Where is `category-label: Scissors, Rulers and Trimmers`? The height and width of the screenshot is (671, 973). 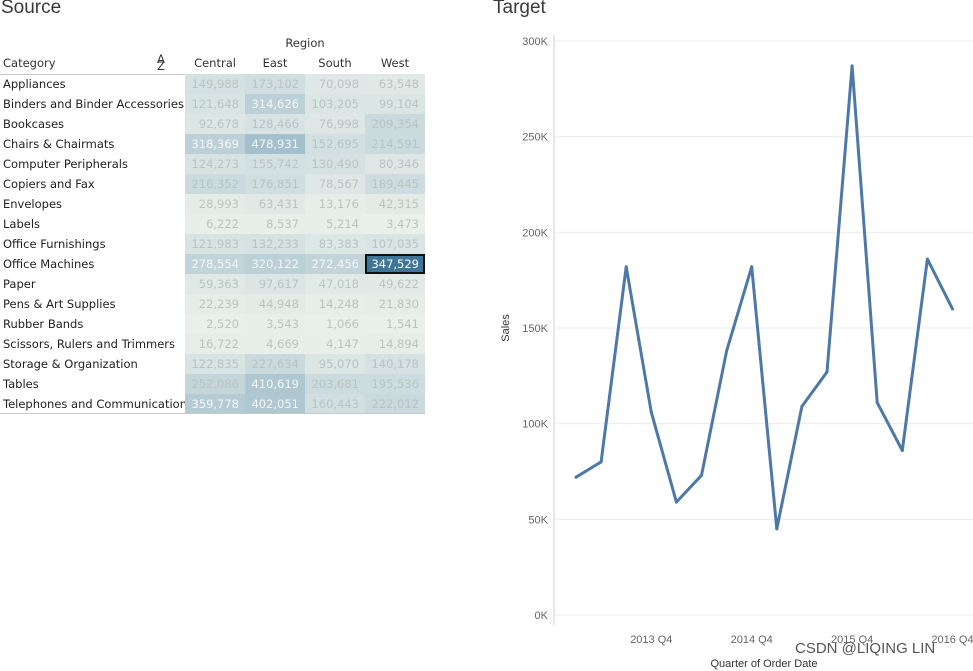 category-label: Scissors, Rulers and Trimmers is located at coordinates (89, 344).